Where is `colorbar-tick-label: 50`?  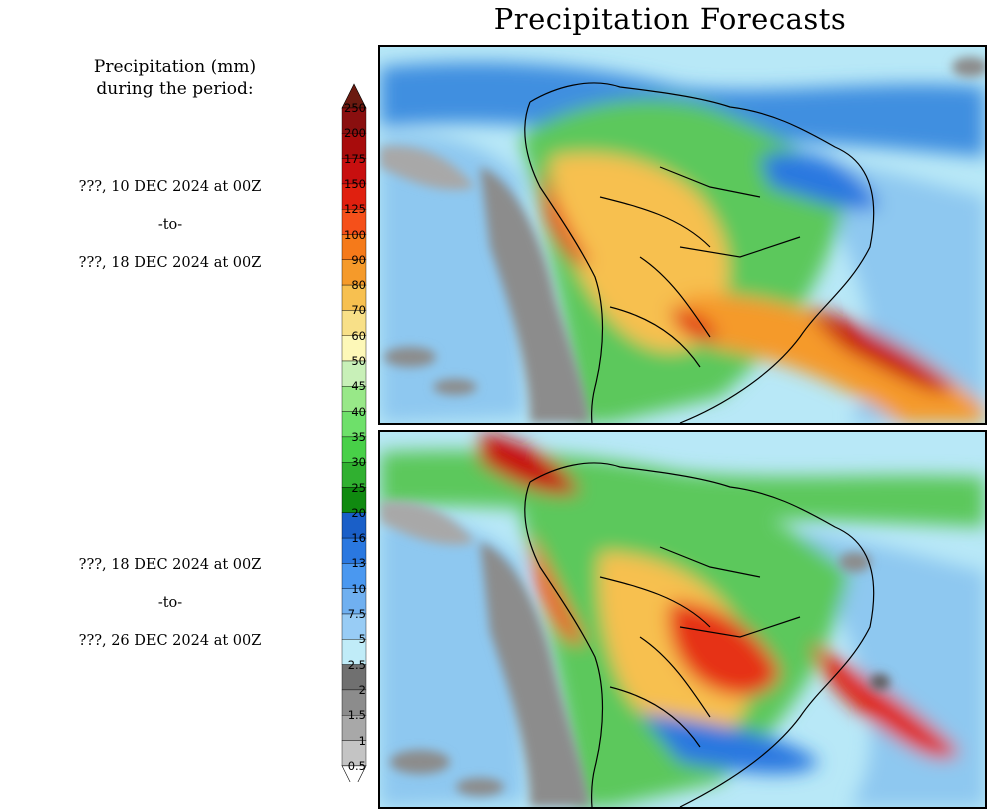 colorbar-tick-label: 50 is located at coordinates (358, 361).